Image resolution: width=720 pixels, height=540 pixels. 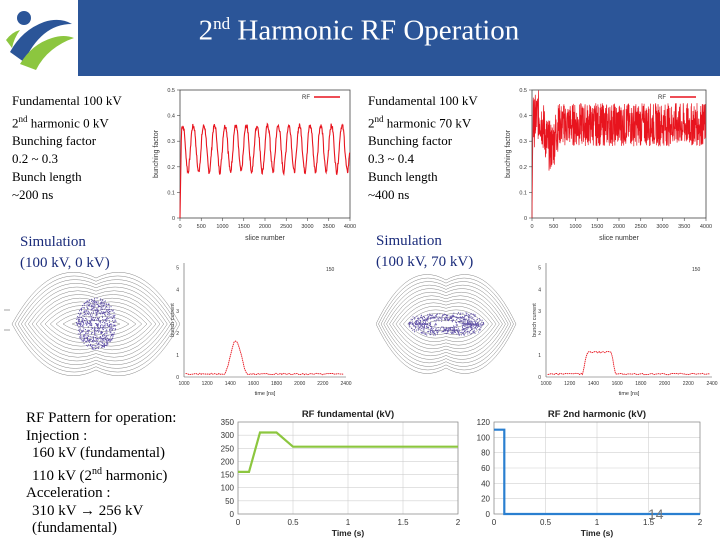 I want to click on x-tick-label: 0.5, so click(x=546, y=522).